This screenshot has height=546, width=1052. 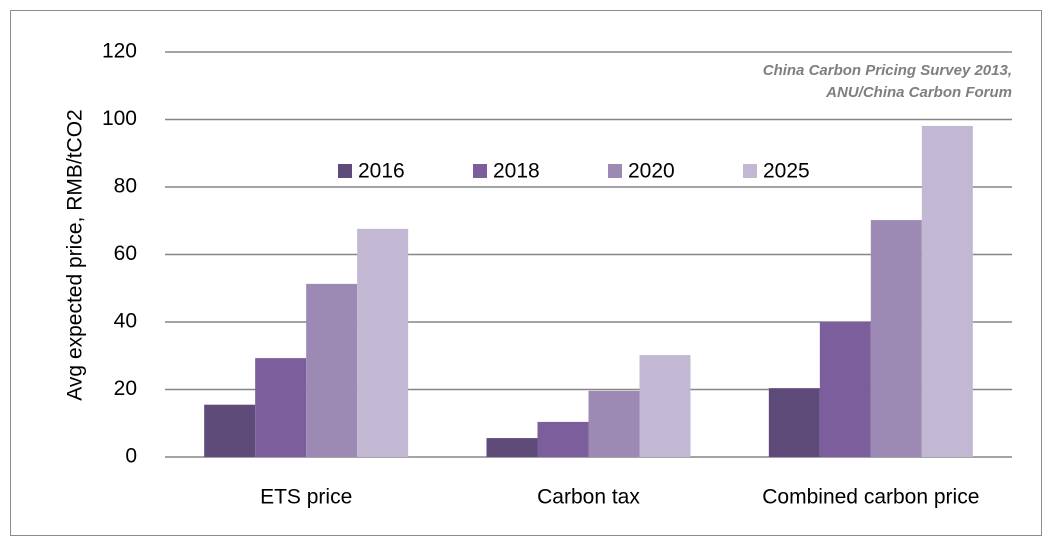 What do you see at coordinates (125, 186) in the screenshot?
I see `y-tick-label: 80` at bounding box center [125, 186].